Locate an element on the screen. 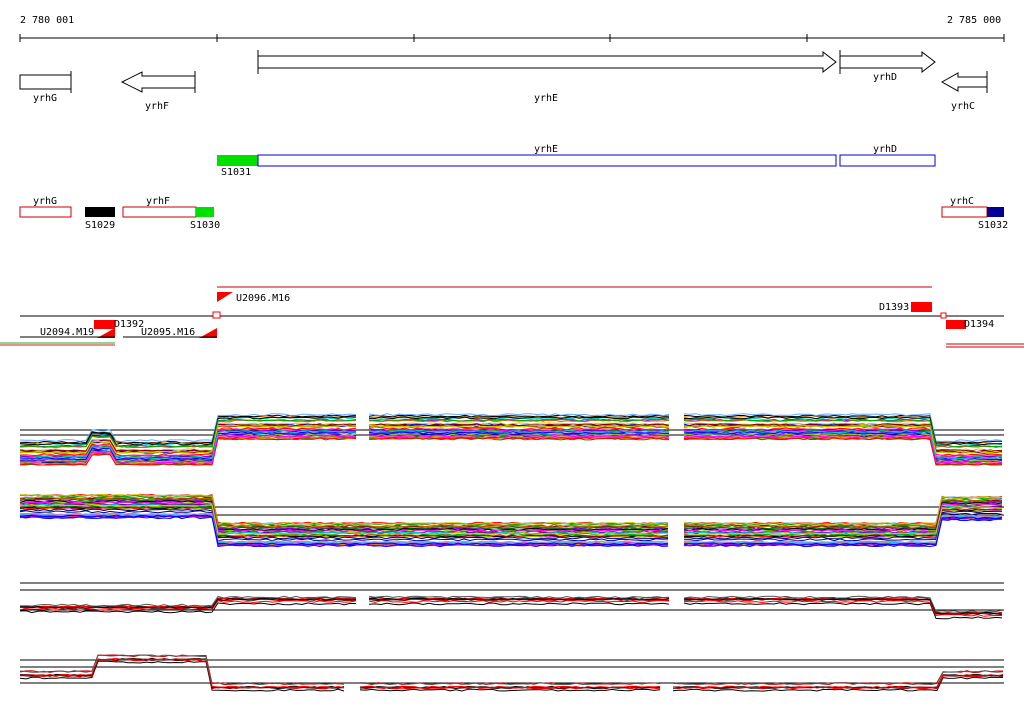 This screenshot has width=1024, height=714. gene-yrhF: yrhF is located at coordinates (158, 91).